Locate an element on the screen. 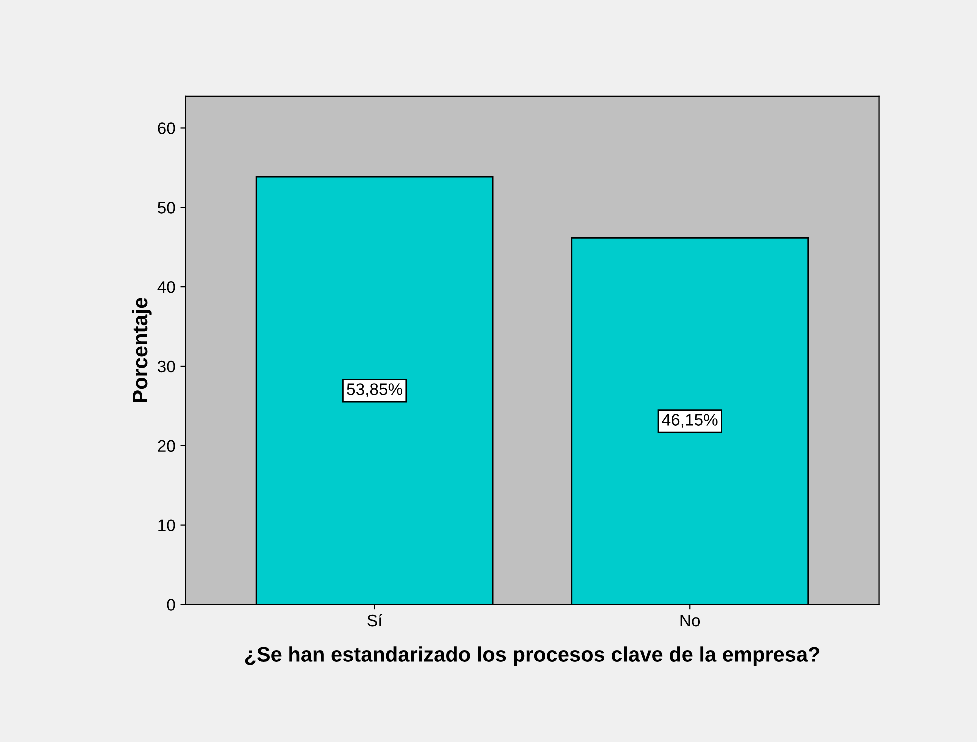  y-tick-label: 30 is located at coordinates (167, 366).